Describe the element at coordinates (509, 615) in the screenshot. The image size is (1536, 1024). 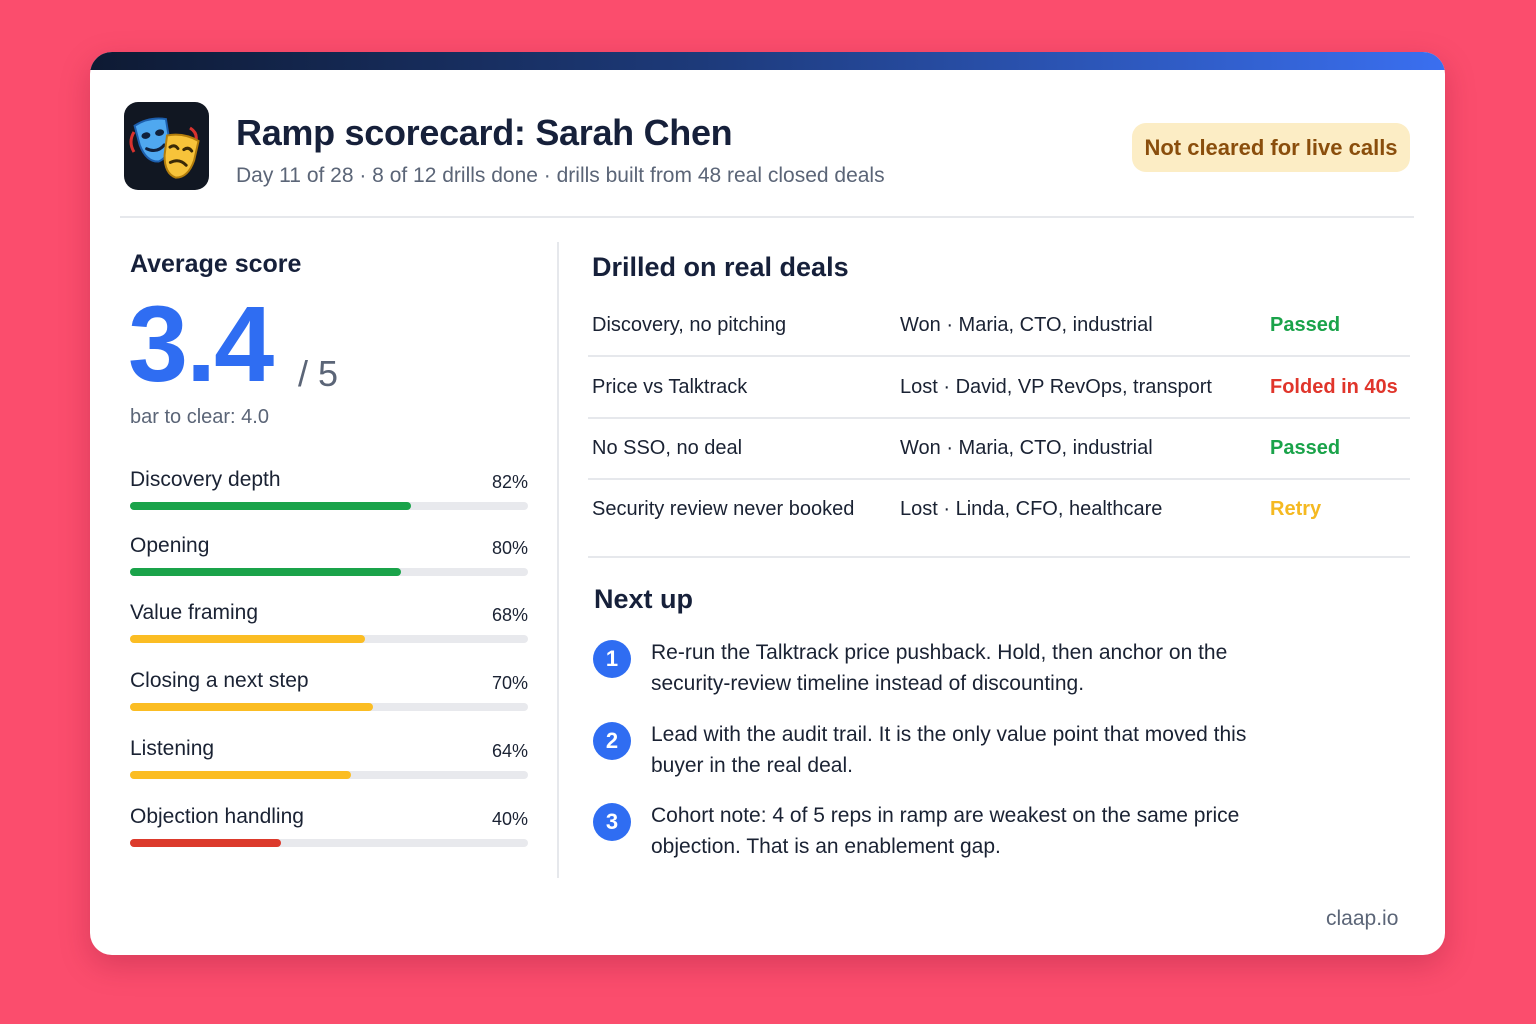
I see `skill-percent: 68%` at that location.